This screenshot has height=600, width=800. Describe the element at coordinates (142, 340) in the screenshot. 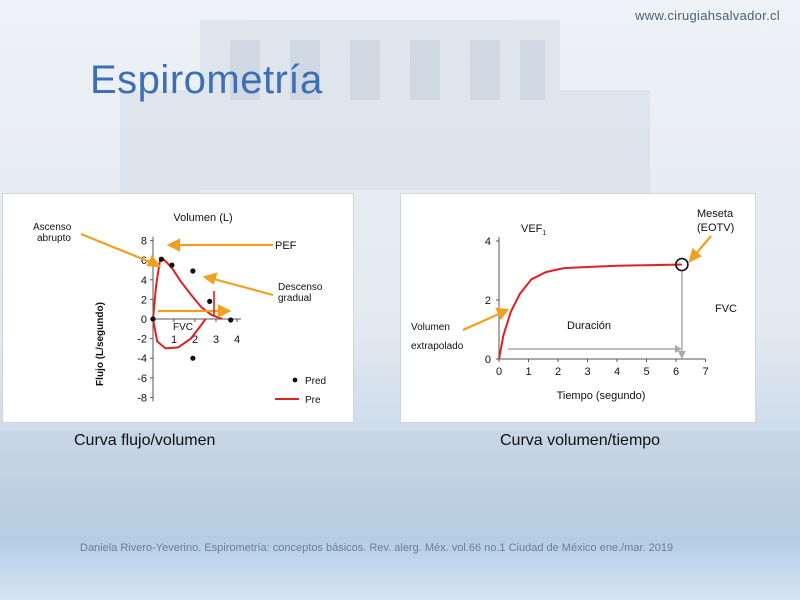

I see `y-tick-label: -2` at that location.